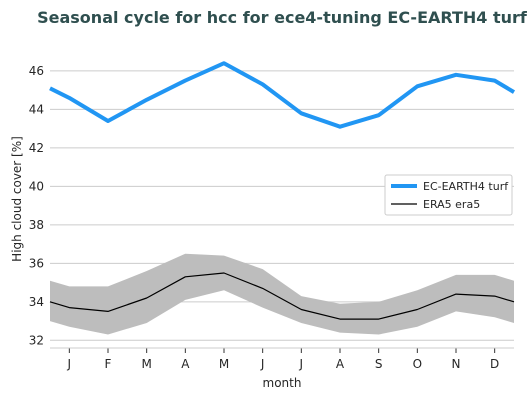 The height and width of the screenshot is (401, 528). I want to click on era5-line, so click(282, 296).